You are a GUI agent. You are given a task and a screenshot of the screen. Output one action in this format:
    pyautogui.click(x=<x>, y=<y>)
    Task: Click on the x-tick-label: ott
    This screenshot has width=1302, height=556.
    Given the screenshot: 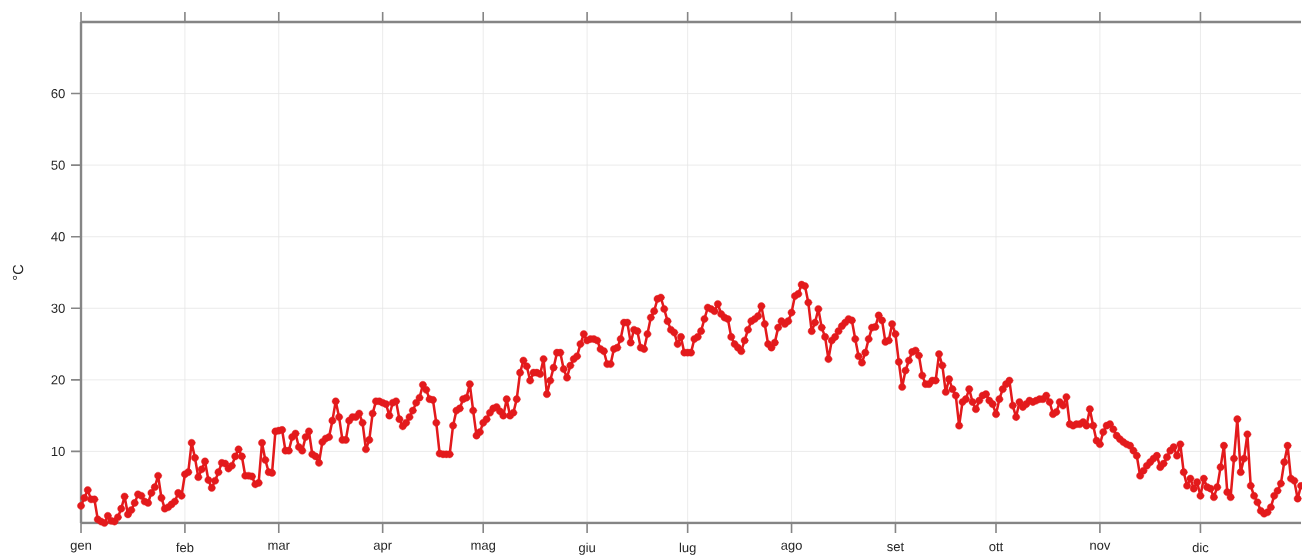 What is the action you would take?
    pyautogui.click(x=996, y=547)
    